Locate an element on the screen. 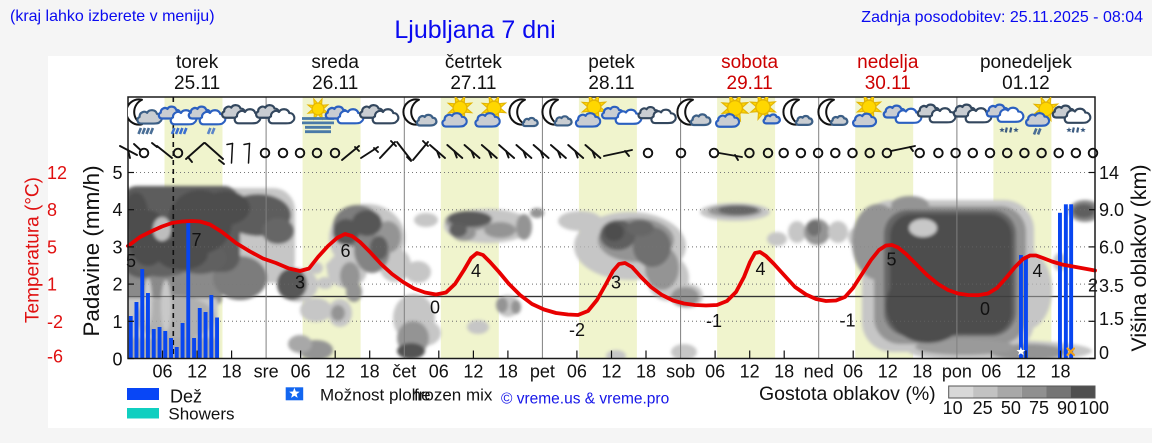 The image size is (1152, 443). svg-text: Ljubljana 7 dni is located at coordinates (474, 30).